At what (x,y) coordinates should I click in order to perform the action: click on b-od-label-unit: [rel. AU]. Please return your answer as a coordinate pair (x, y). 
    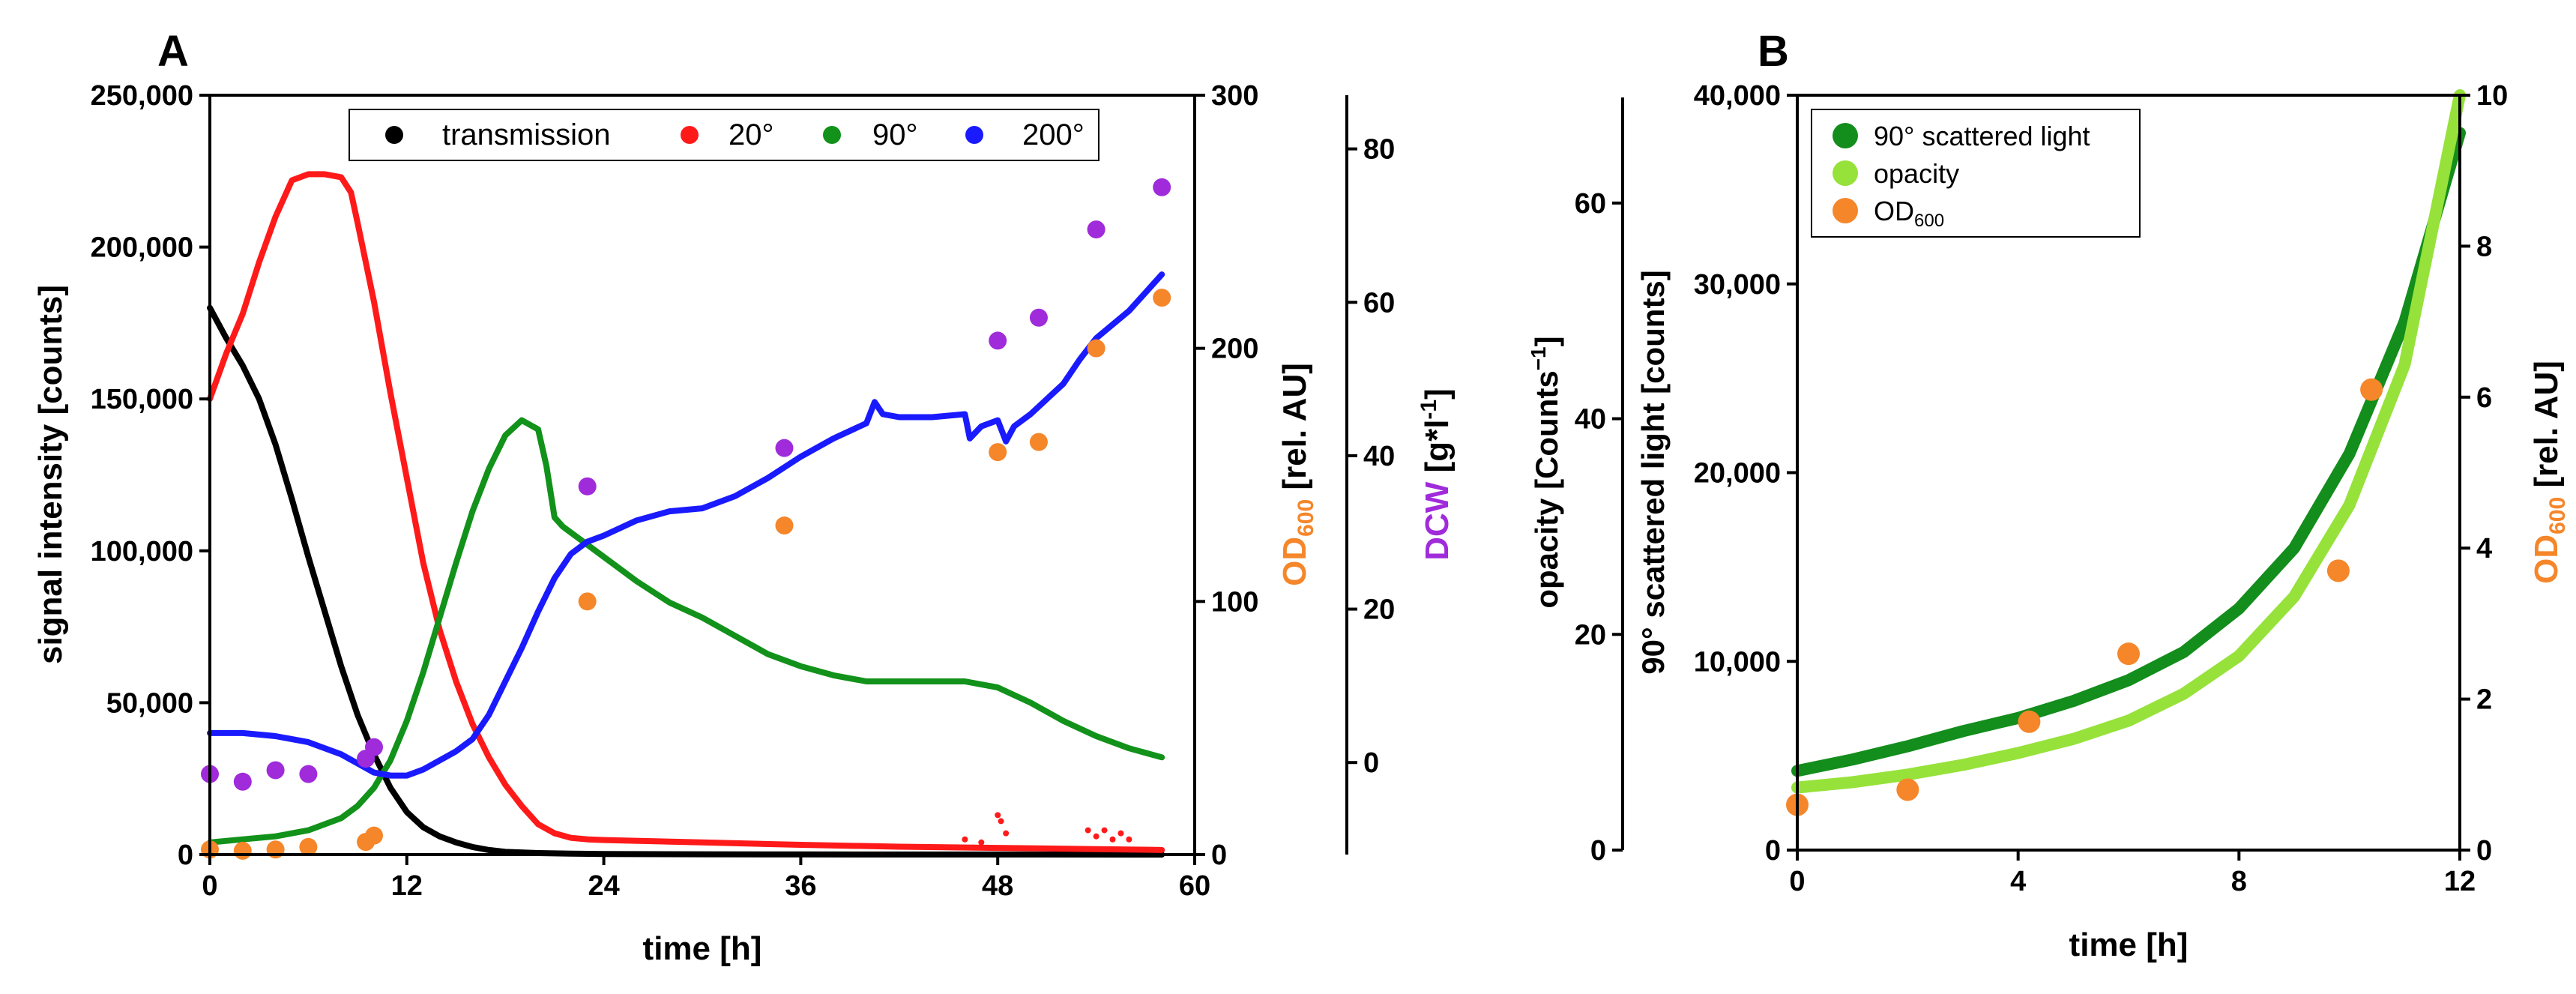
    Looking at the image, I should click on (2546, 429).